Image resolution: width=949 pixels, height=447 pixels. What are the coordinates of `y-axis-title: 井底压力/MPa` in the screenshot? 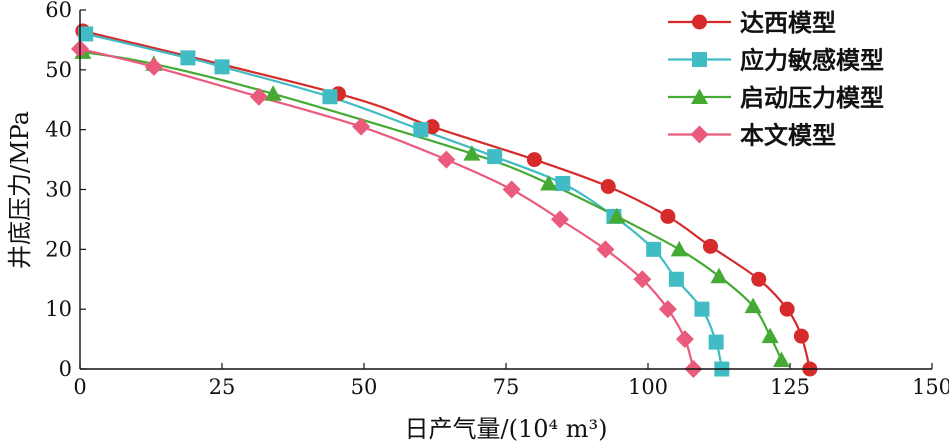 It's located at (20, 190).